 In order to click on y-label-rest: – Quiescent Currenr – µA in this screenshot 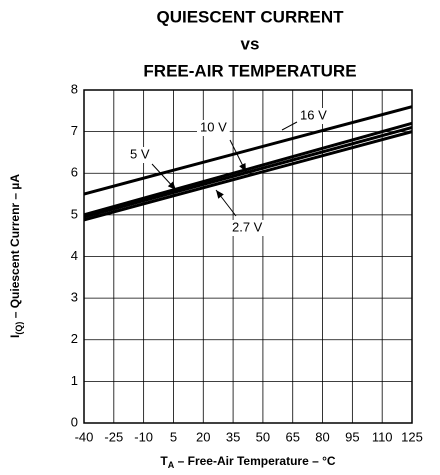, I will do `click(15, 248)`.